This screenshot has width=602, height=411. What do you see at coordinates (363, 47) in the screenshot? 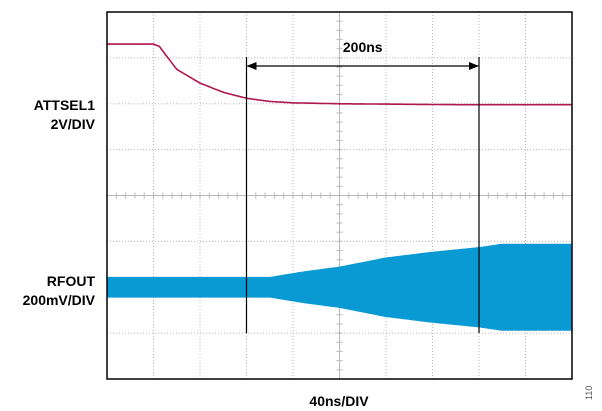
I see `span-label: 200ns` at bounding box center [363, 47].